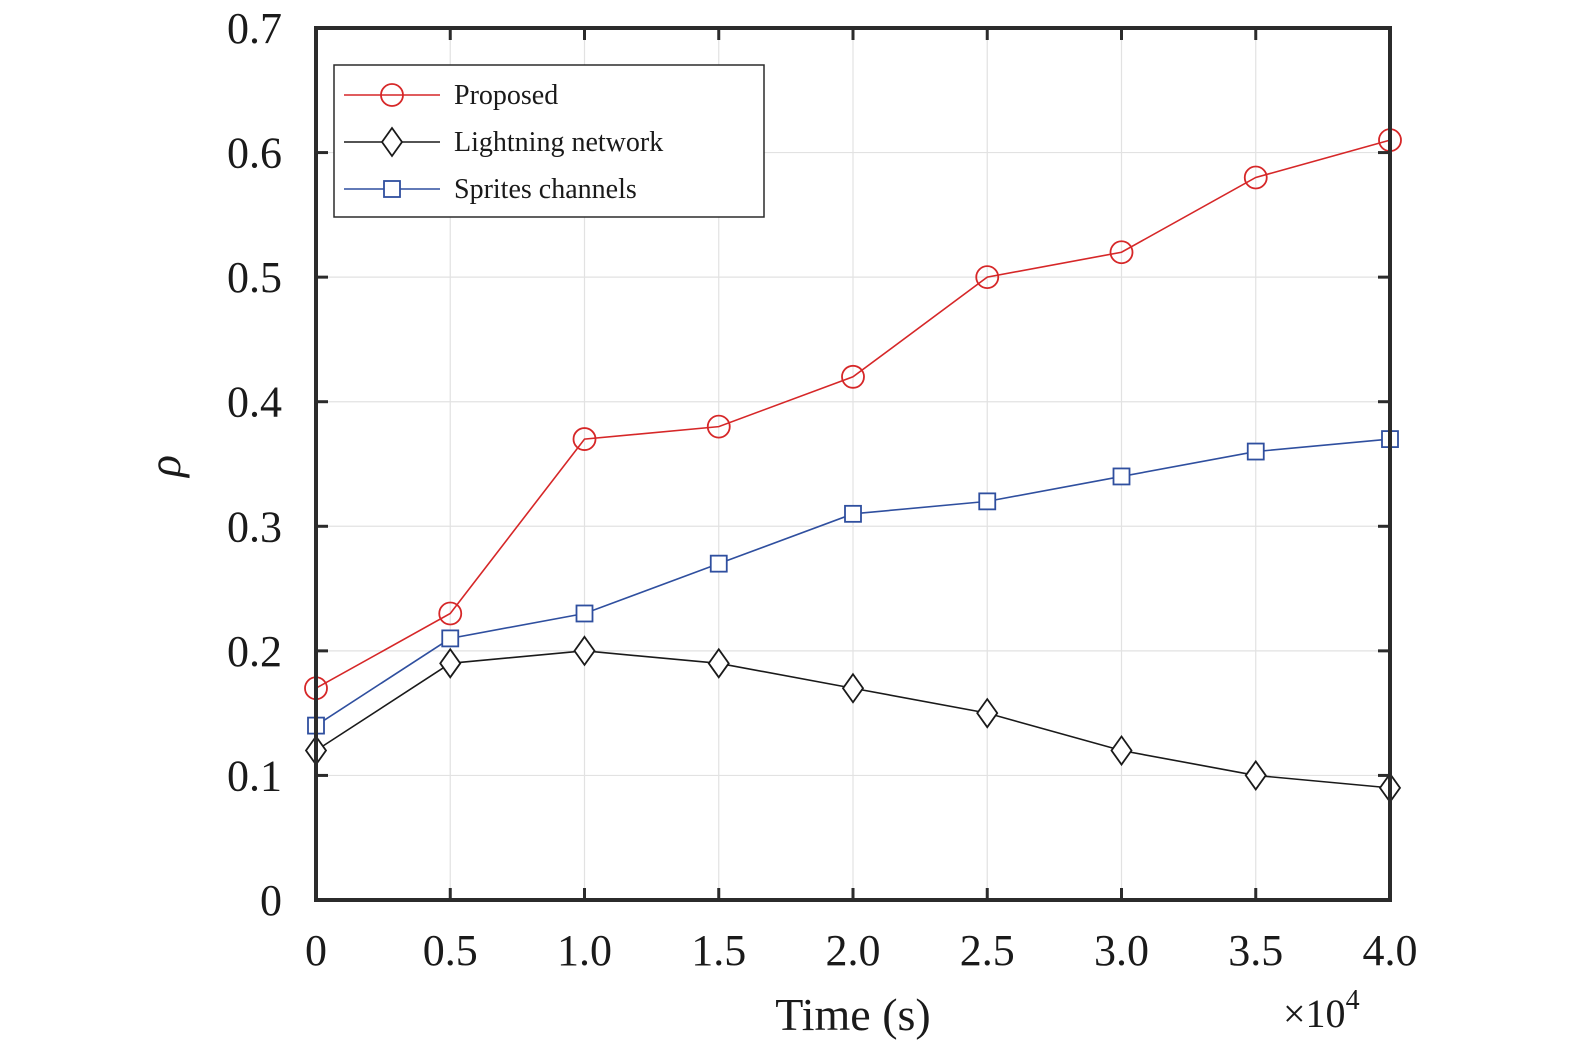  I want to click on legend-label: Lightning network, so click(558, 142).